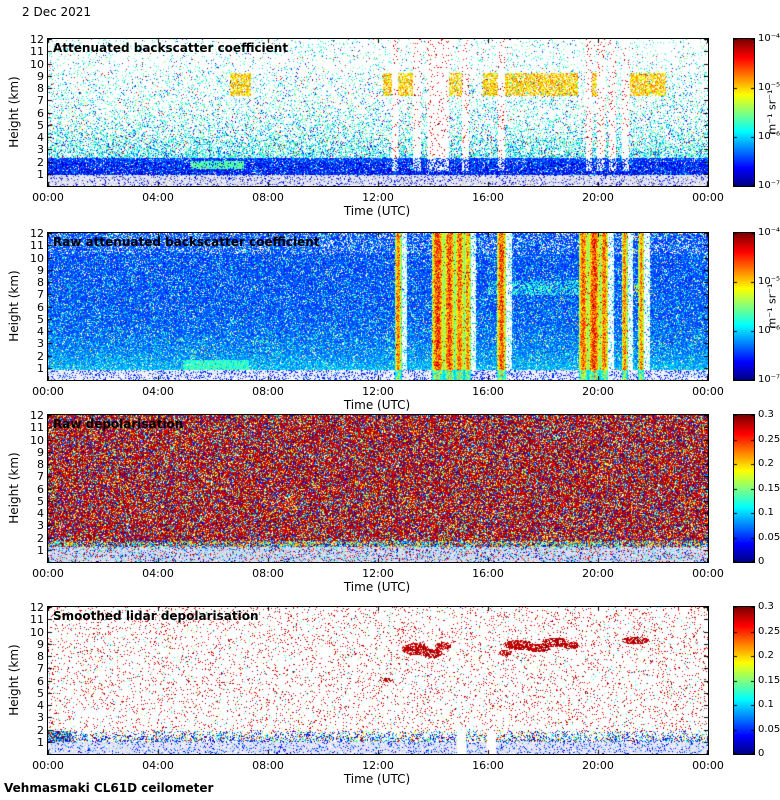  I want to click on colorbar-tick-label: 0.15, so click(769, 488).